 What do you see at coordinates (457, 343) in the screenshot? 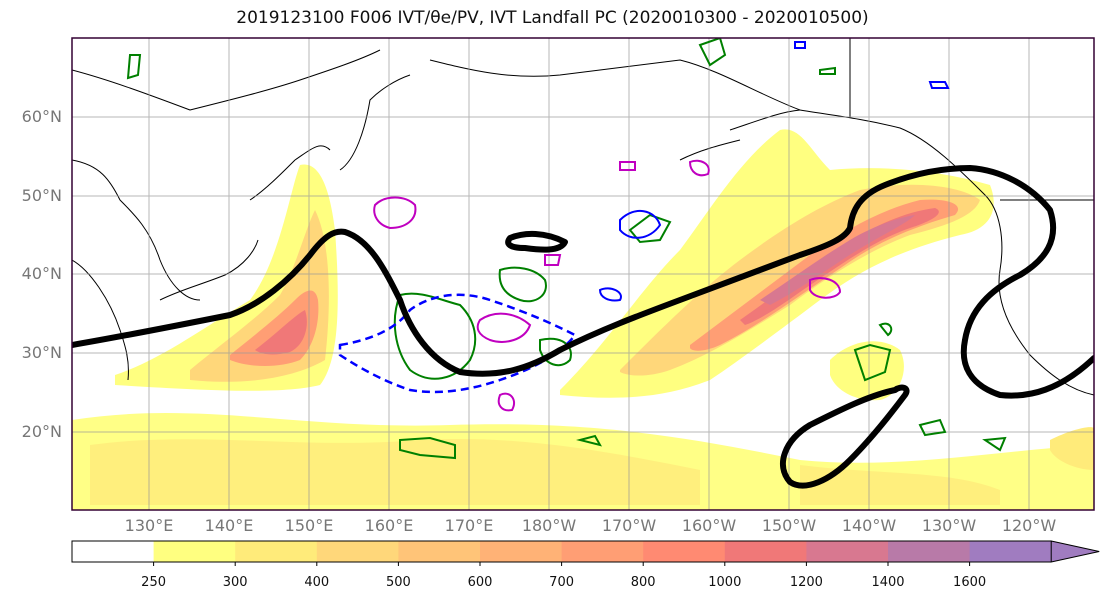
I see `pv-negative-contours` at bounding box center [457, 343].